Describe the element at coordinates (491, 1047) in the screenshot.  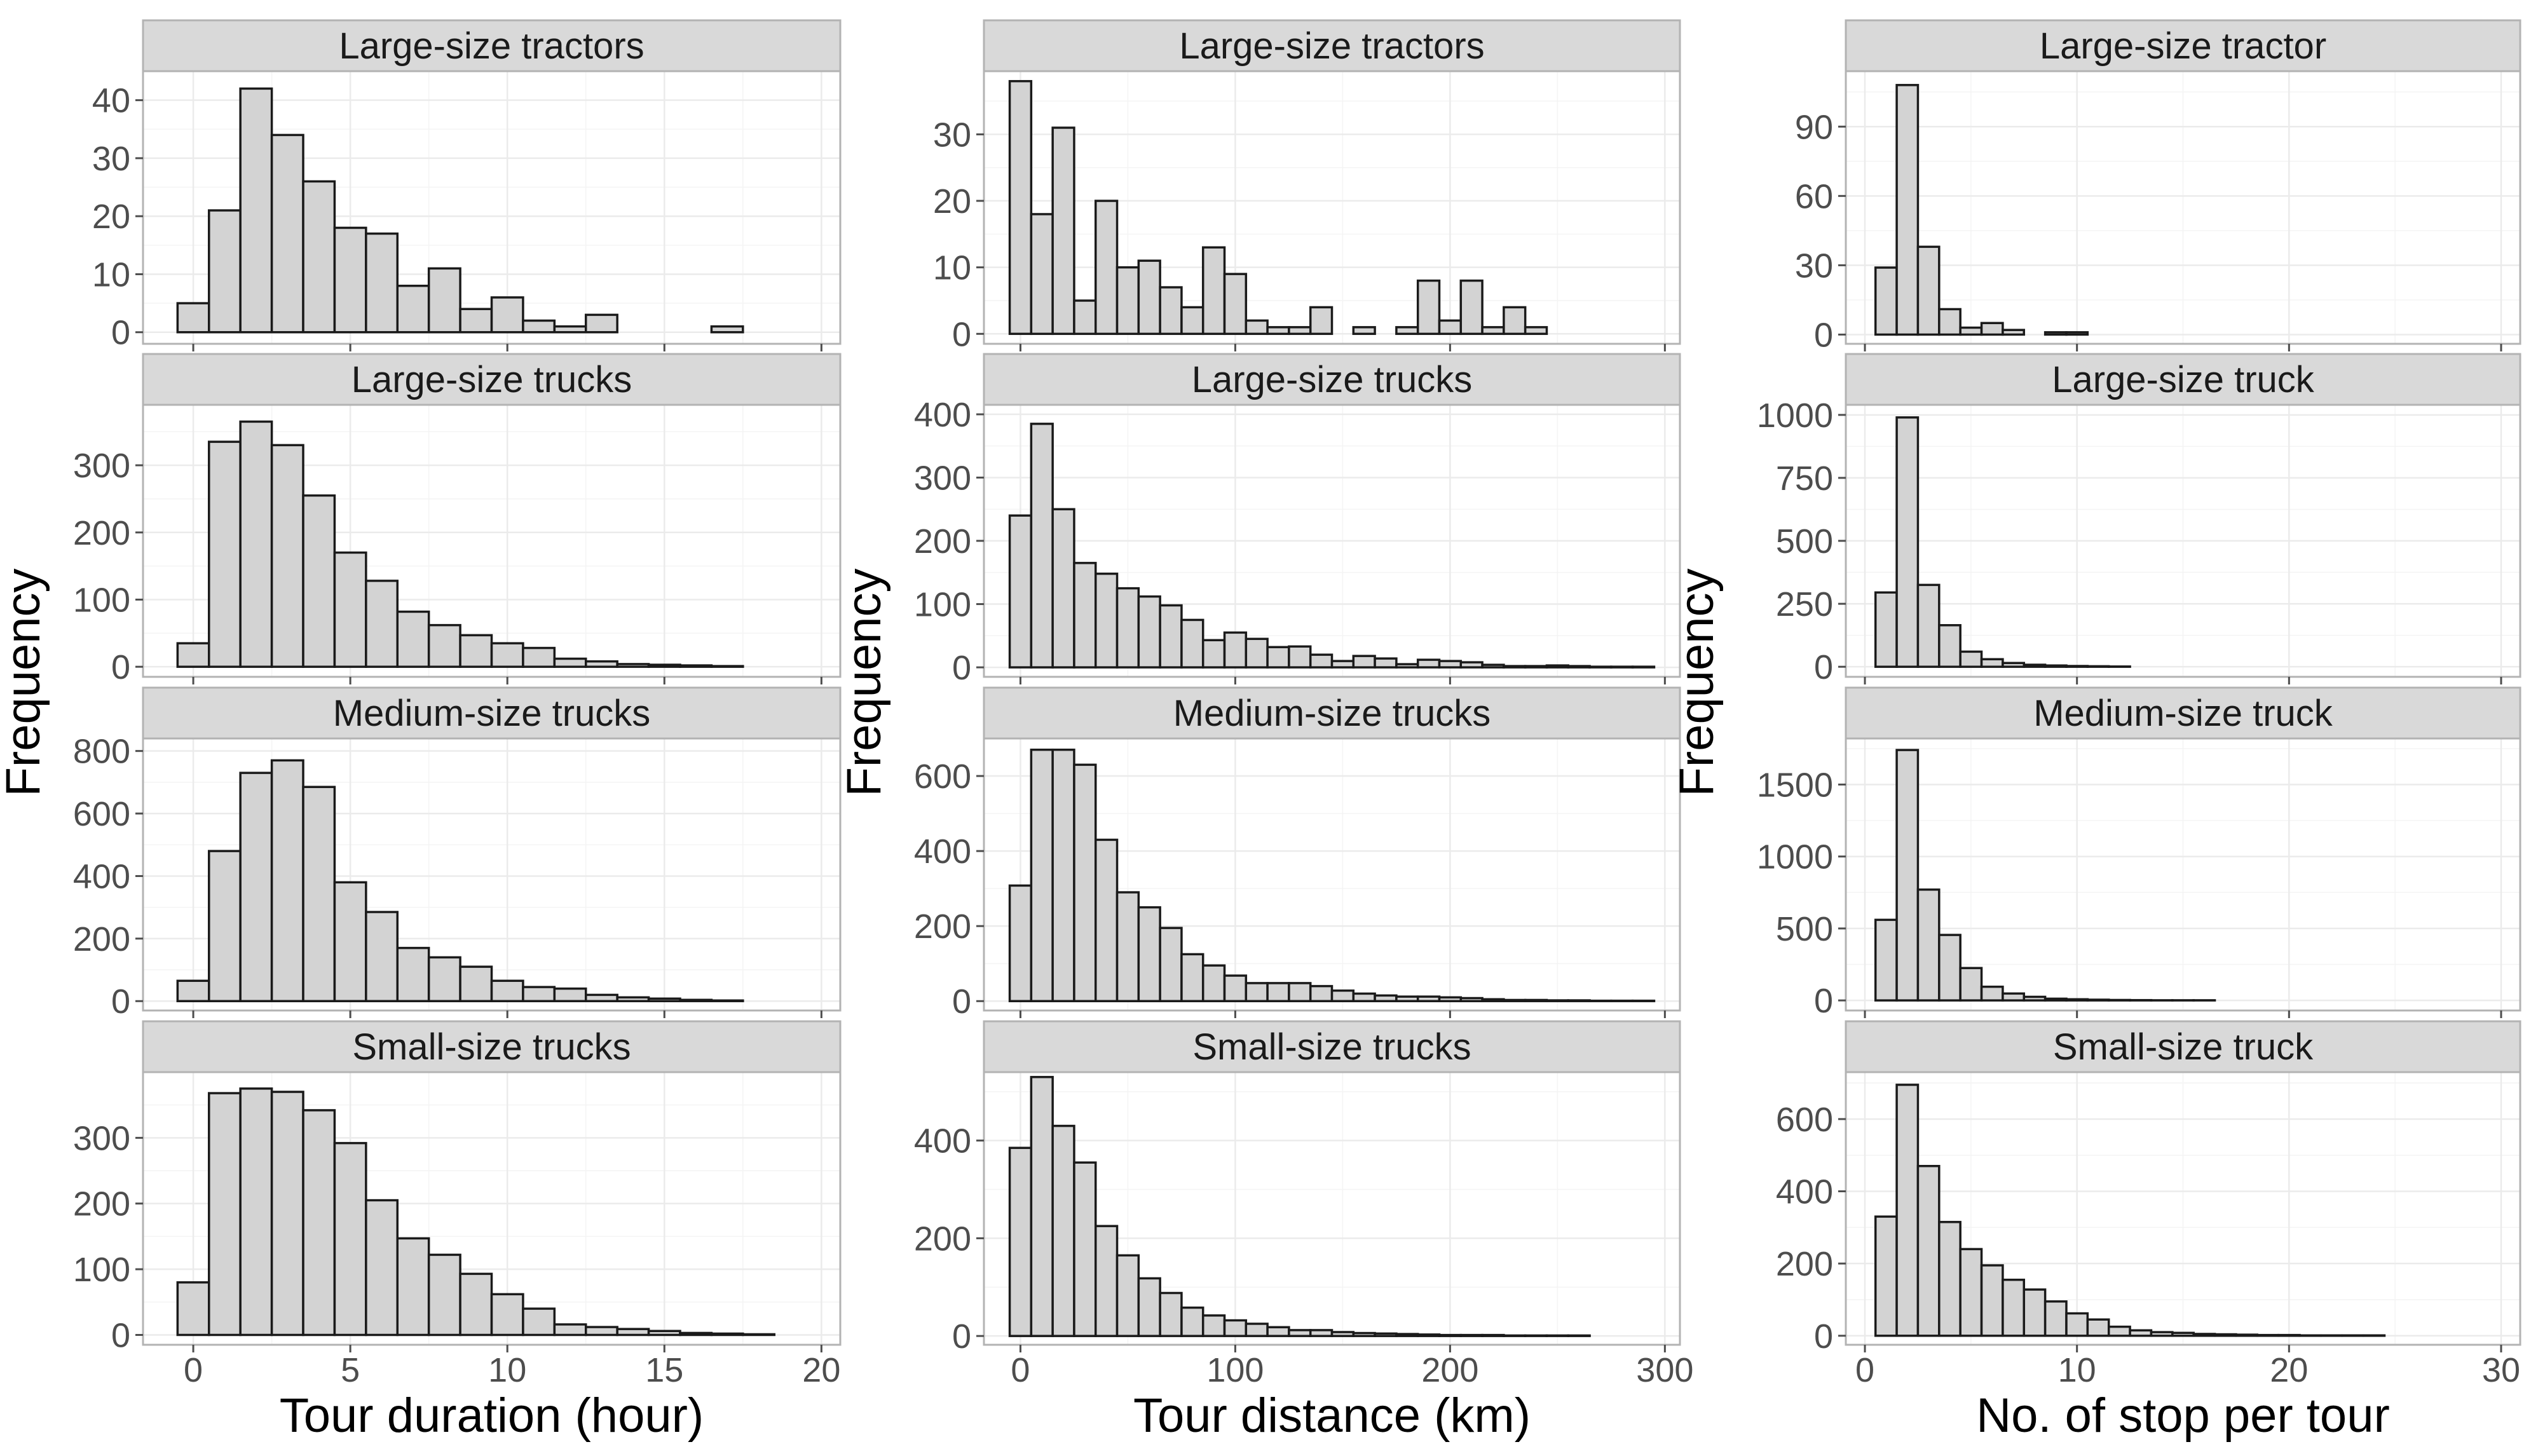
I see `facet-strip-label: Small-size trucks` at that location.